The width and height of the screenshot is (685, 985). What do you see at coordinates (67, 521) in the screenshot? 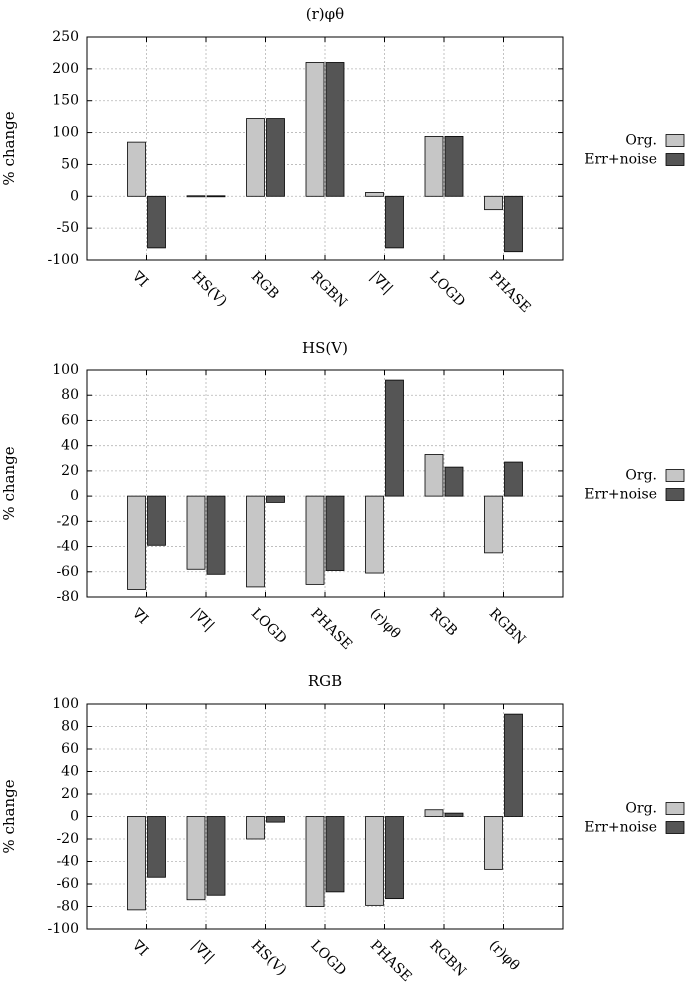
I see `y-tick-label: -20` at bounding box center [67, 521].